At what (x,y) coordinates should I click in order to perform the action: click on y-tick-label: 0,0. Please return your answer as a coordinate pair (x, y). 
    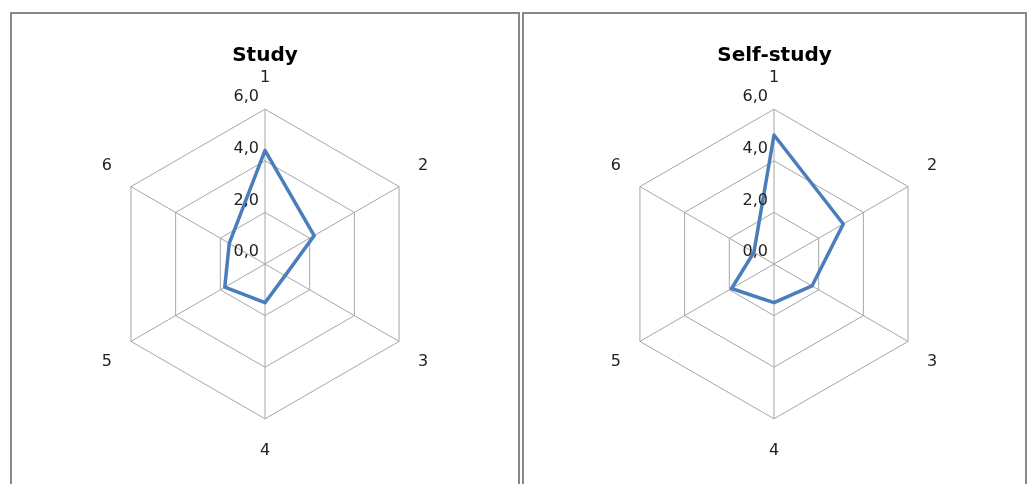
    Looking at the image, I should click on (246, 251).